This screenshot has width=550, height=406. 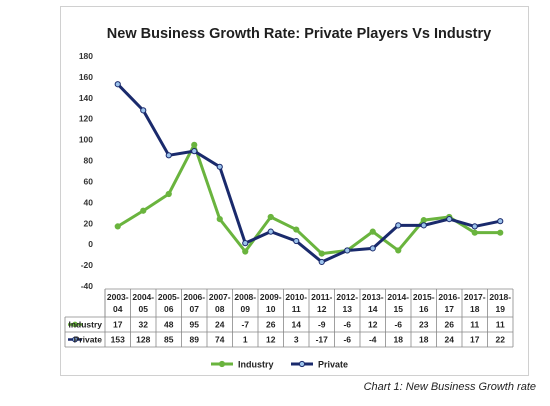 What do you see at coordinates (90, 244) in the screenshot?
I see `y-tick-label-2: 0` at bounding box center [90, 244].